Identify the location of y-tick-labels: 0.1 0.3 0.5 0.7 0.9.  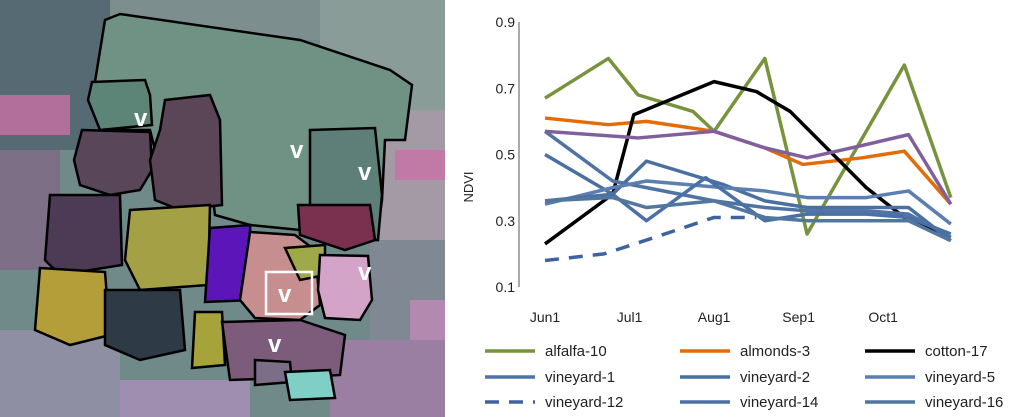
(506, 154).